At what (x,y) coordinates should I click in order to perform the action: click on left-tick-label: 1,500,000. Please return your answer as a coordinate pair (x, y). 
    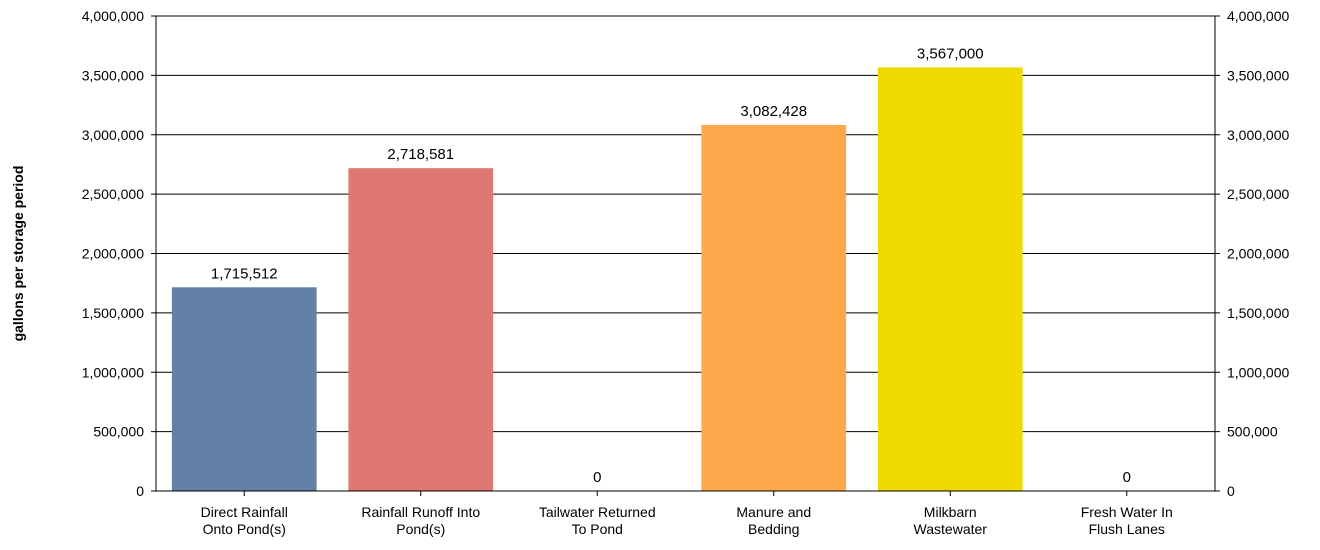
    Looking at the image, I should click on (113, 313).